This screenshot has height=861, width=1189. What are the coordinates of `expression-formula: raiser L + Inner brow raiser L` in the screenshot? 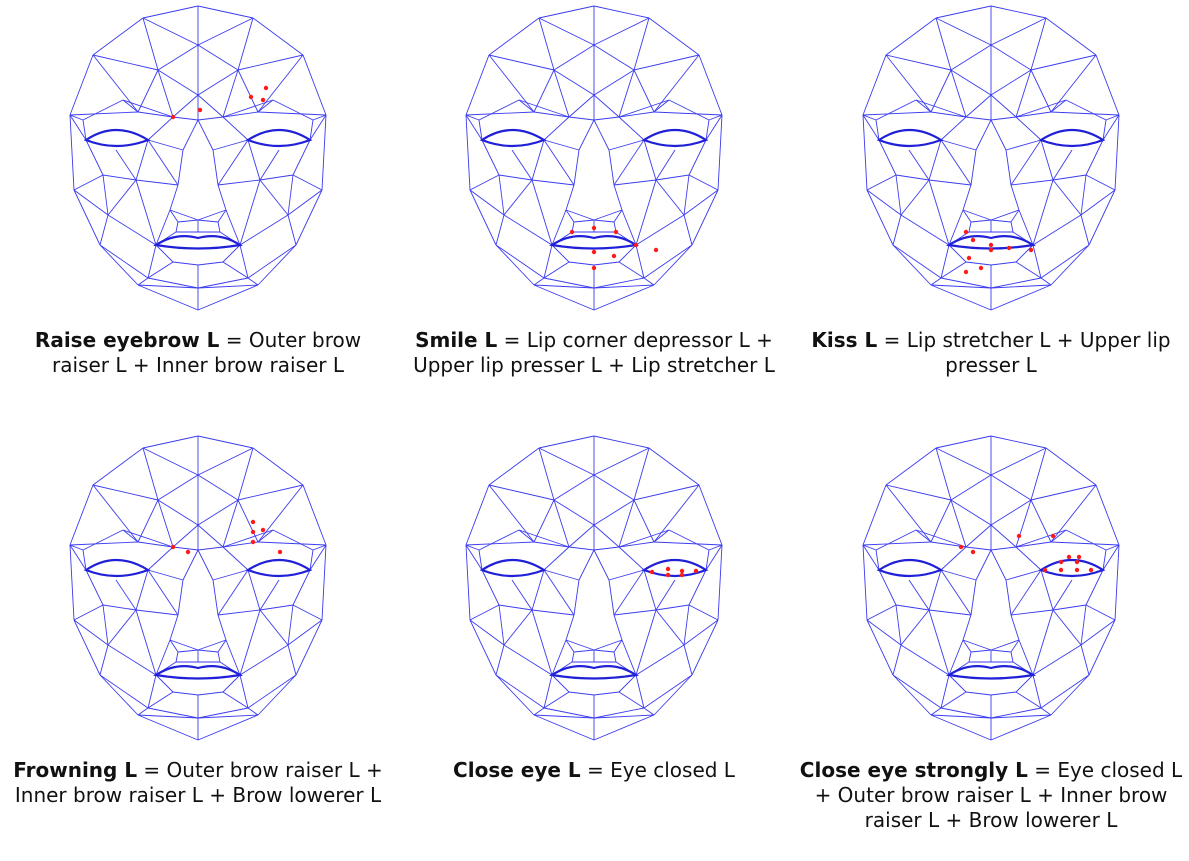 It's located at (197, 365).